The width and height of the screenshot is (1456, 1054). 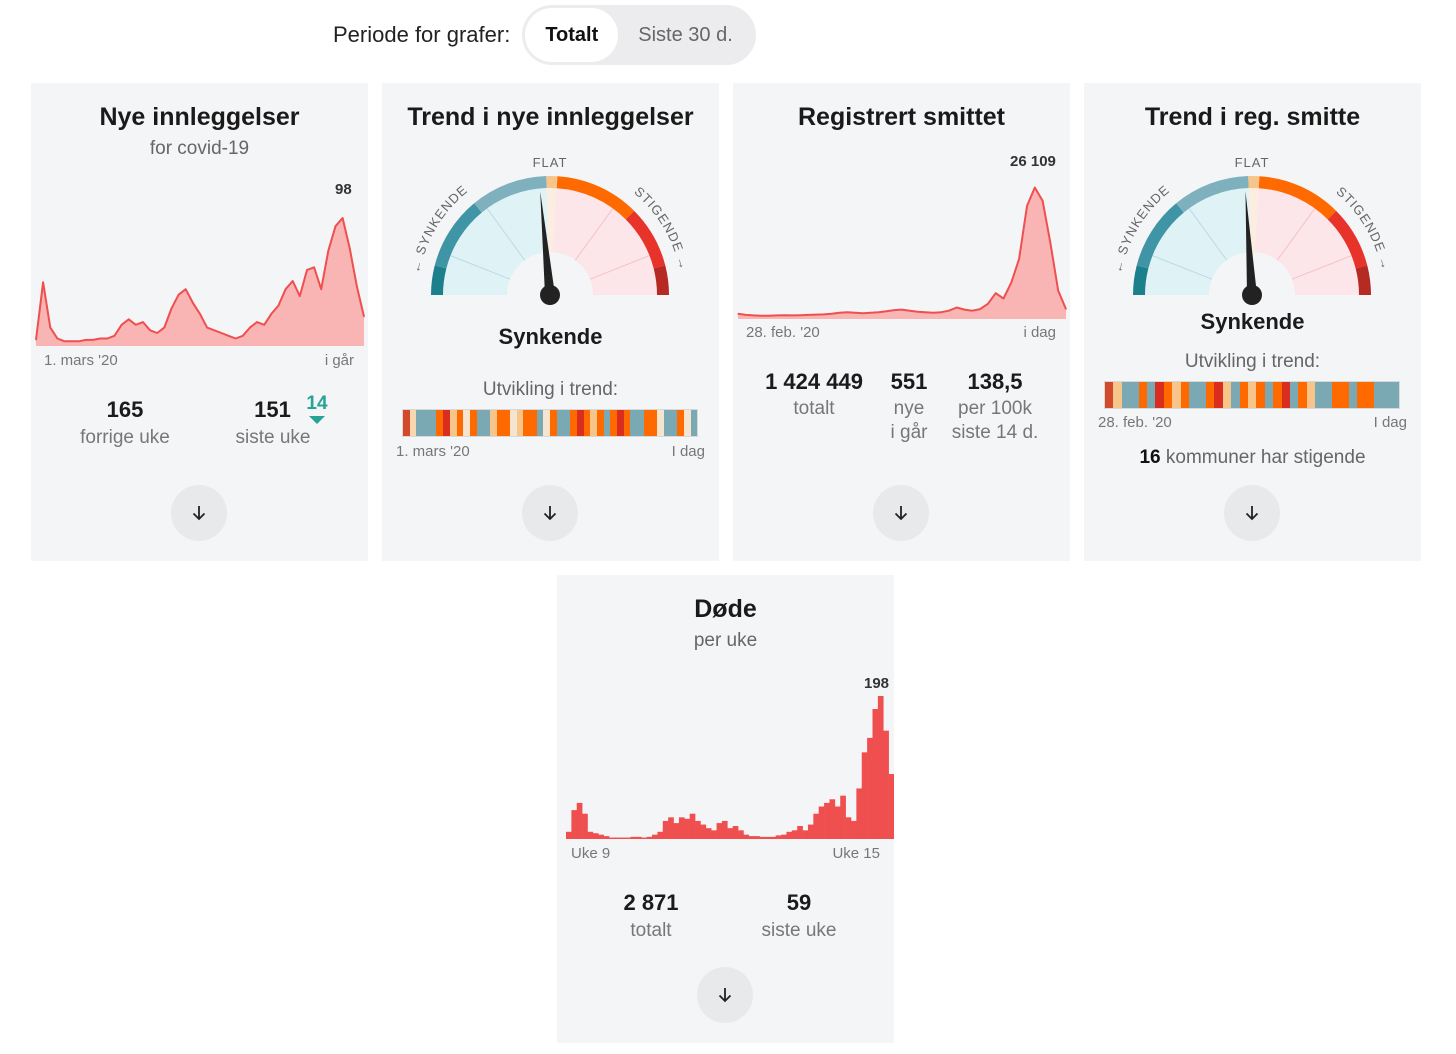 I want to click on card-title: Registrert smittet, so click(x=901, y=117).